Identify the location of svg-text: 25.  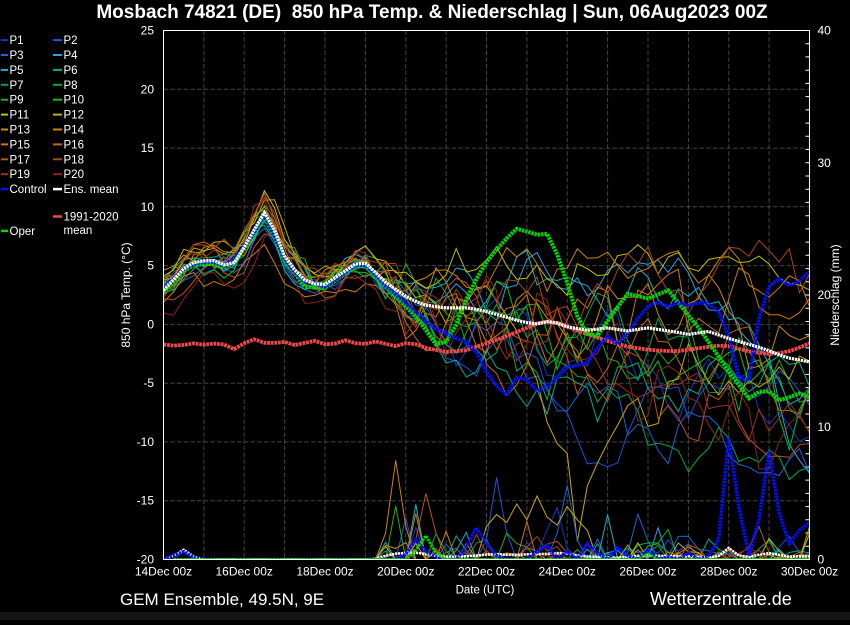
(148, 31).